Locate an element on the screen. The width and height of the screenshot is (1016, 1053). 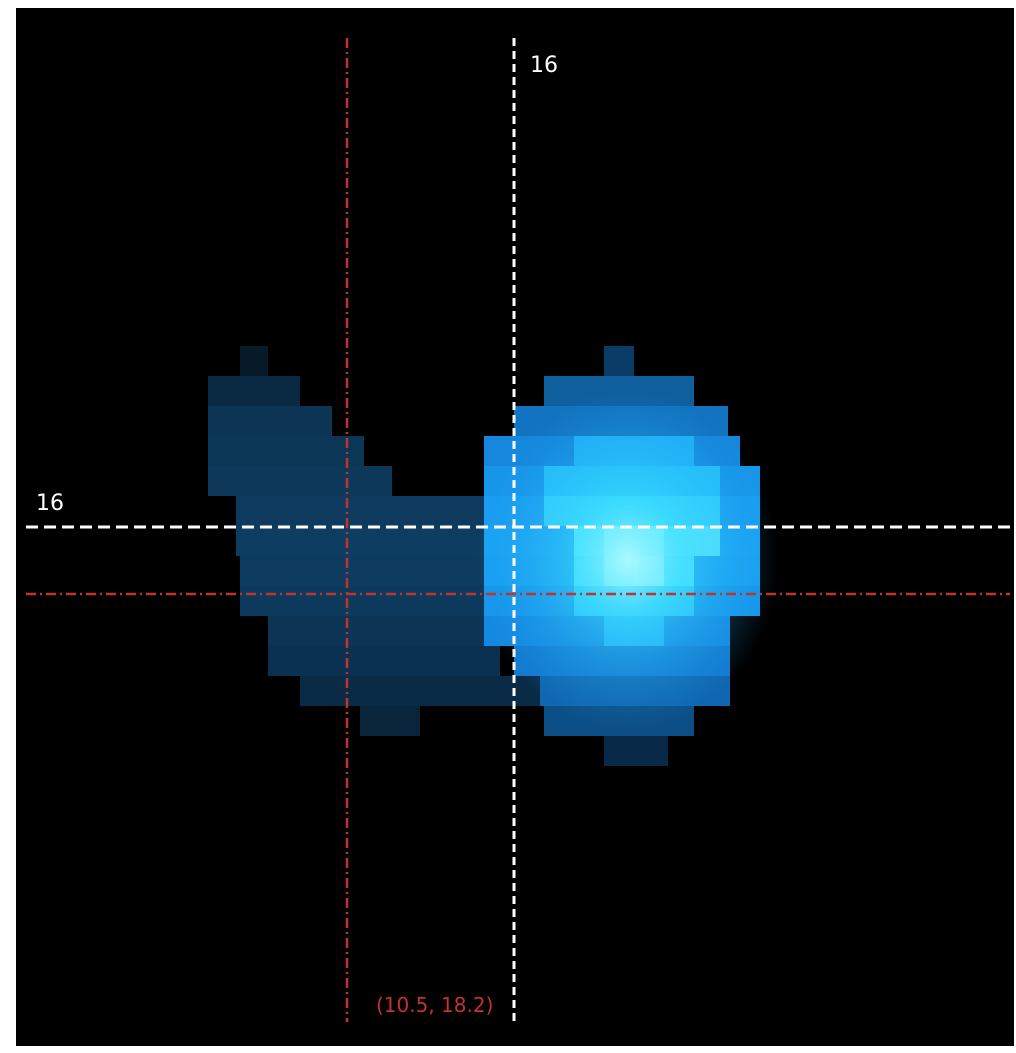
core-glow is located at coordinates (628, 560).